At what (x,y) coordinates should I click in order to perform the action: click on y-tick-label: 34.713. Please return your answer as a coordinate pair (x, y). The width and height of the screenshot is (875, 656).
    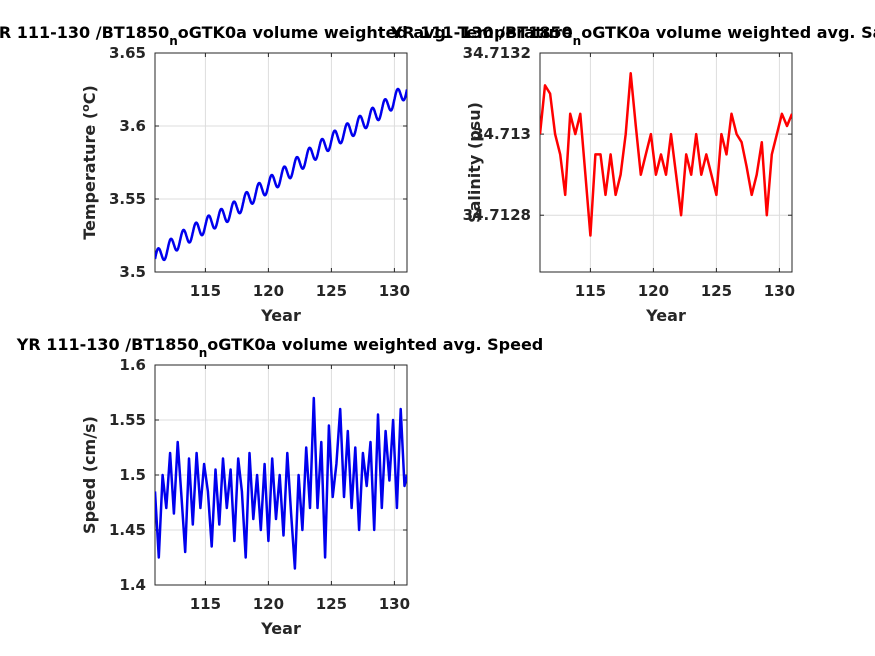
    Looking at the image, I should click on (502, 134).